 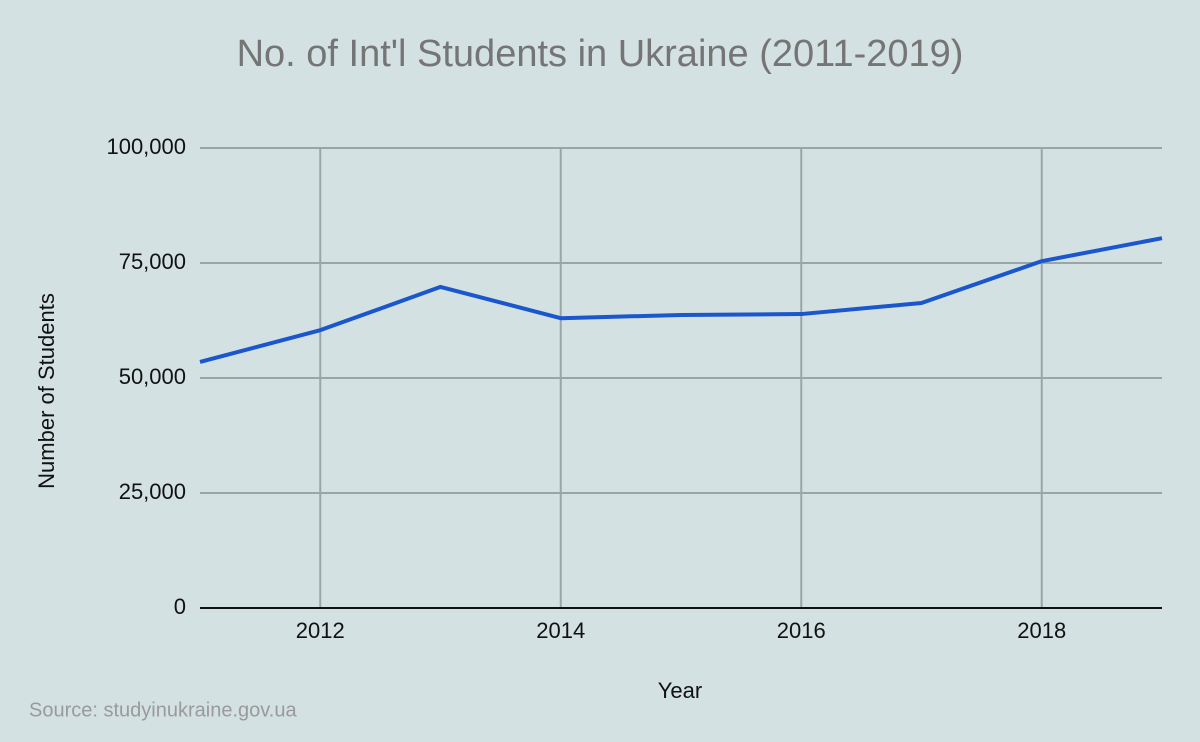 I want to click on y-tick-label: 100,000, so click(x=146, y=146).